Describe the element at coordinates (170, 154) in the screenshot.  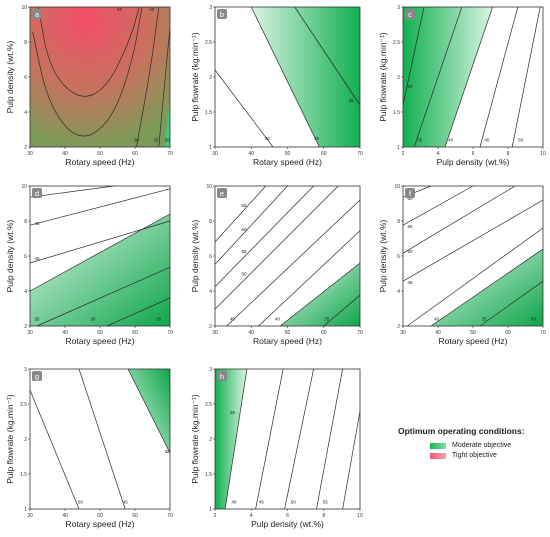
I see `x-tick-label: 70` at that location.